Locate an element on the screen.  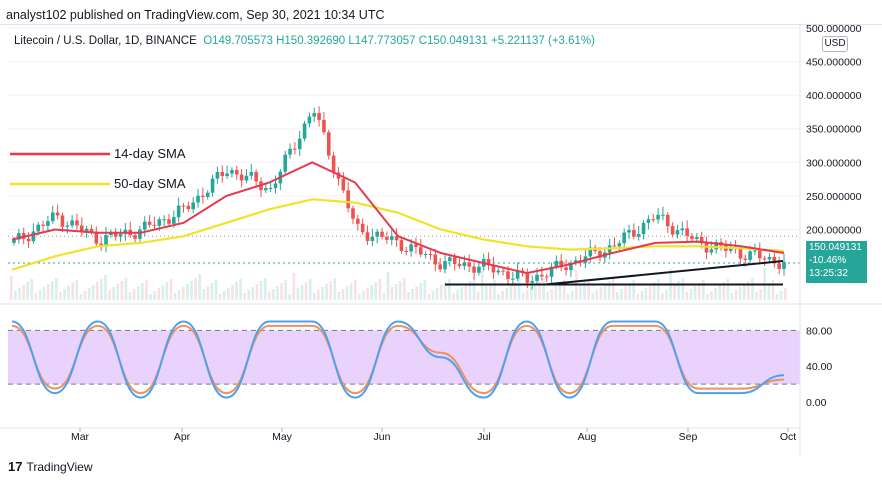
last-price: 150.049131 is located at coordinates (835, 247).